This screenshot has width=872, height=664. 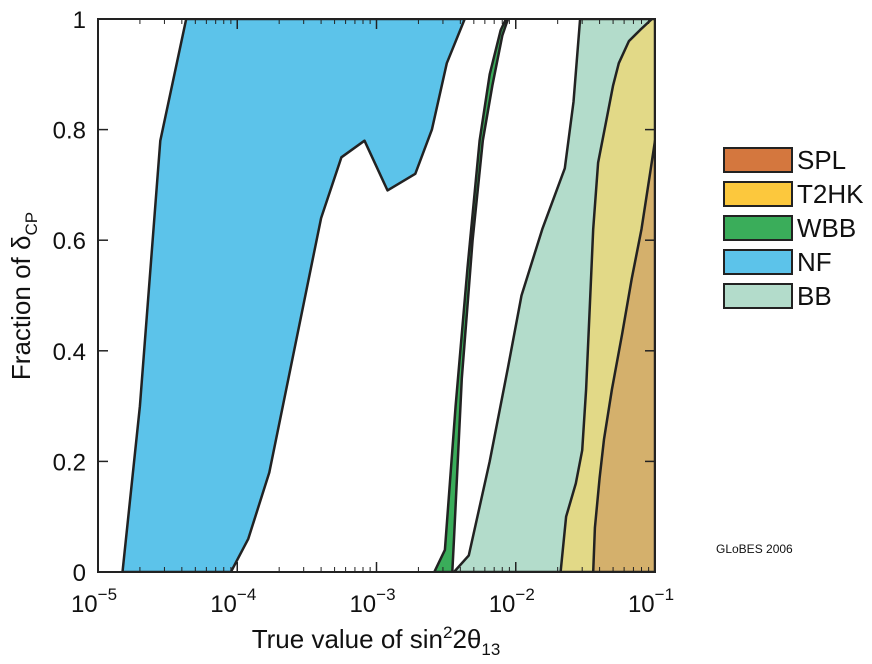 I want to click on area-wbb, so click(x=471, y=295).